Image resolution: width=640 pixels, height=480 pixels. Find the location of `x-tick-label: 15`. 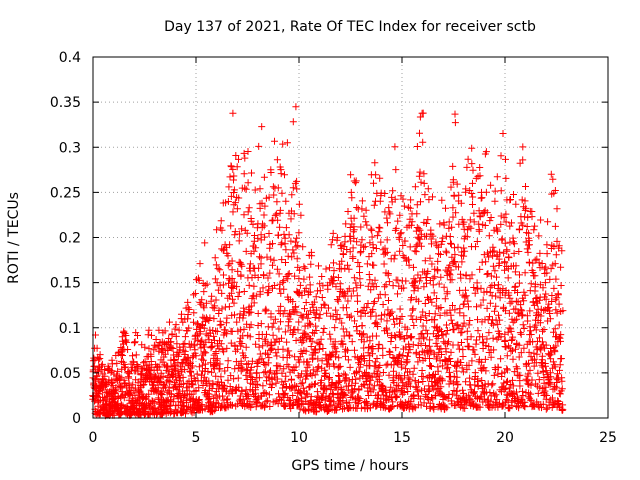

x-tick-label: 15 is located at coordinates (402, 438).